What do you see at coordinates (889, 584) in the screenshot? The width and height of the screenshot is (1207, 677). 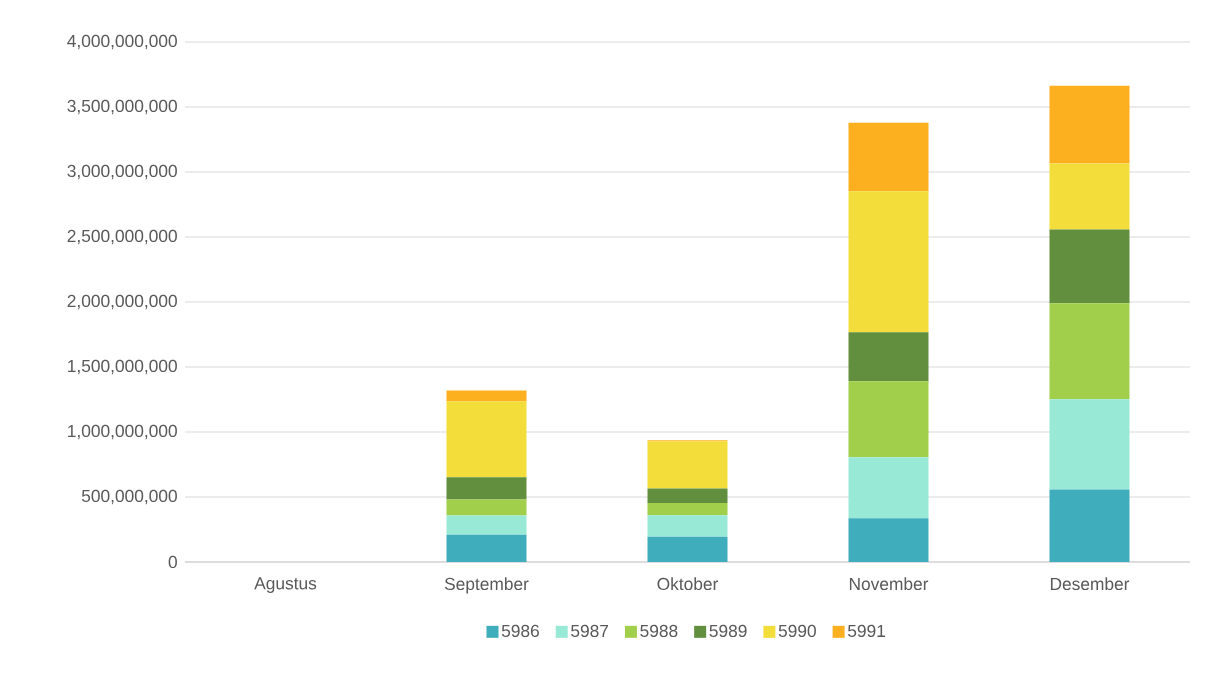 I see `x-tick-label: November` at bounding box center [889, 584].